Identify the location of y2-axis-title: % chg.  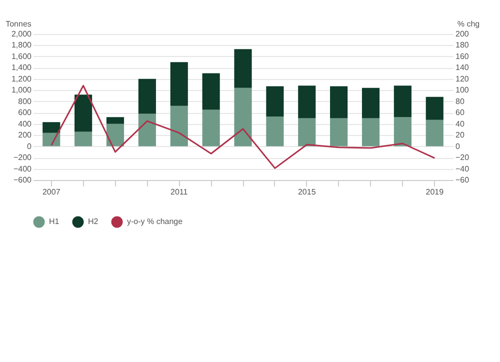
(468, 24).